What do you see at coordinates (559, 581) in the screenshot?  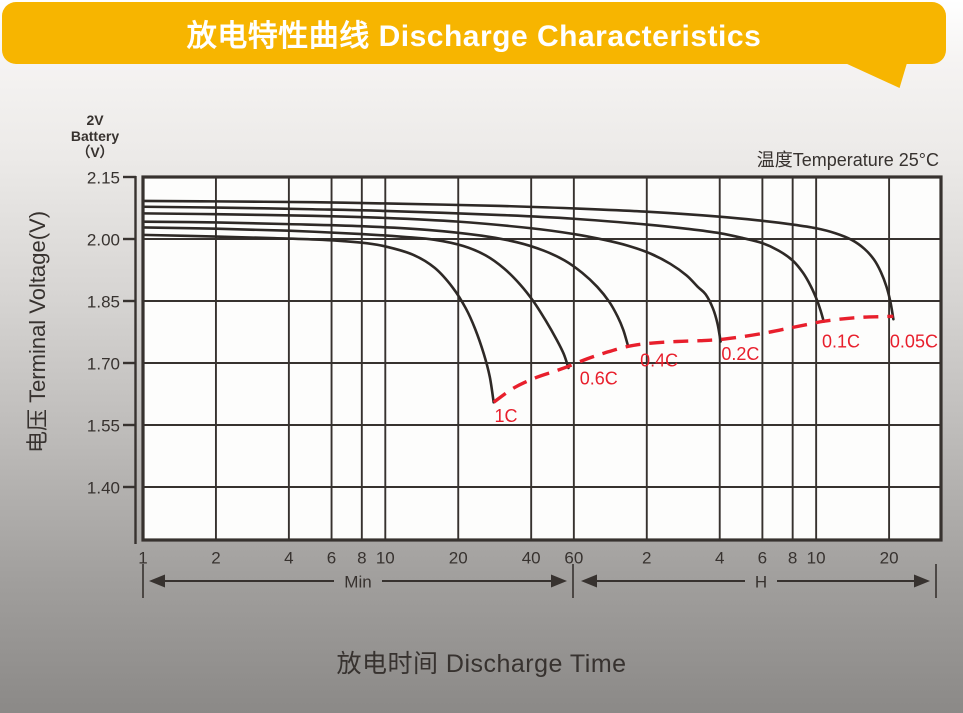 I see `minutes-range-right-arrowhead-icon` at bounding box center [559, 581].